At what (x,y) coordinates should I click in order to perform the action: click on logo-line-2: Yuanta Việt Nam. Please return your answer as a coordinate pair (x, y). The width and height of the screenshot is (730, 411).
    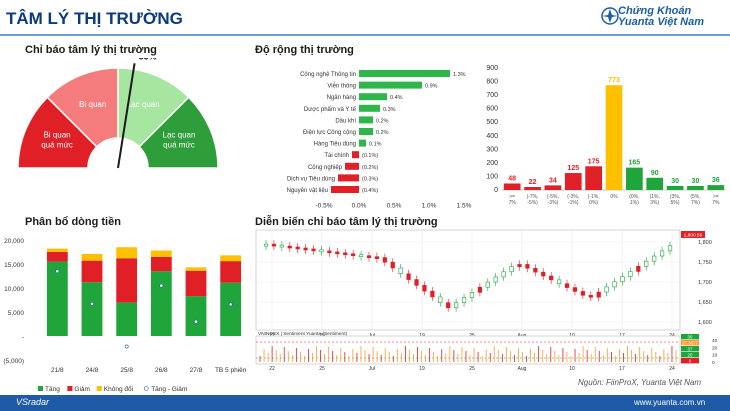
    Looking at the image, I should click on (661, 22).